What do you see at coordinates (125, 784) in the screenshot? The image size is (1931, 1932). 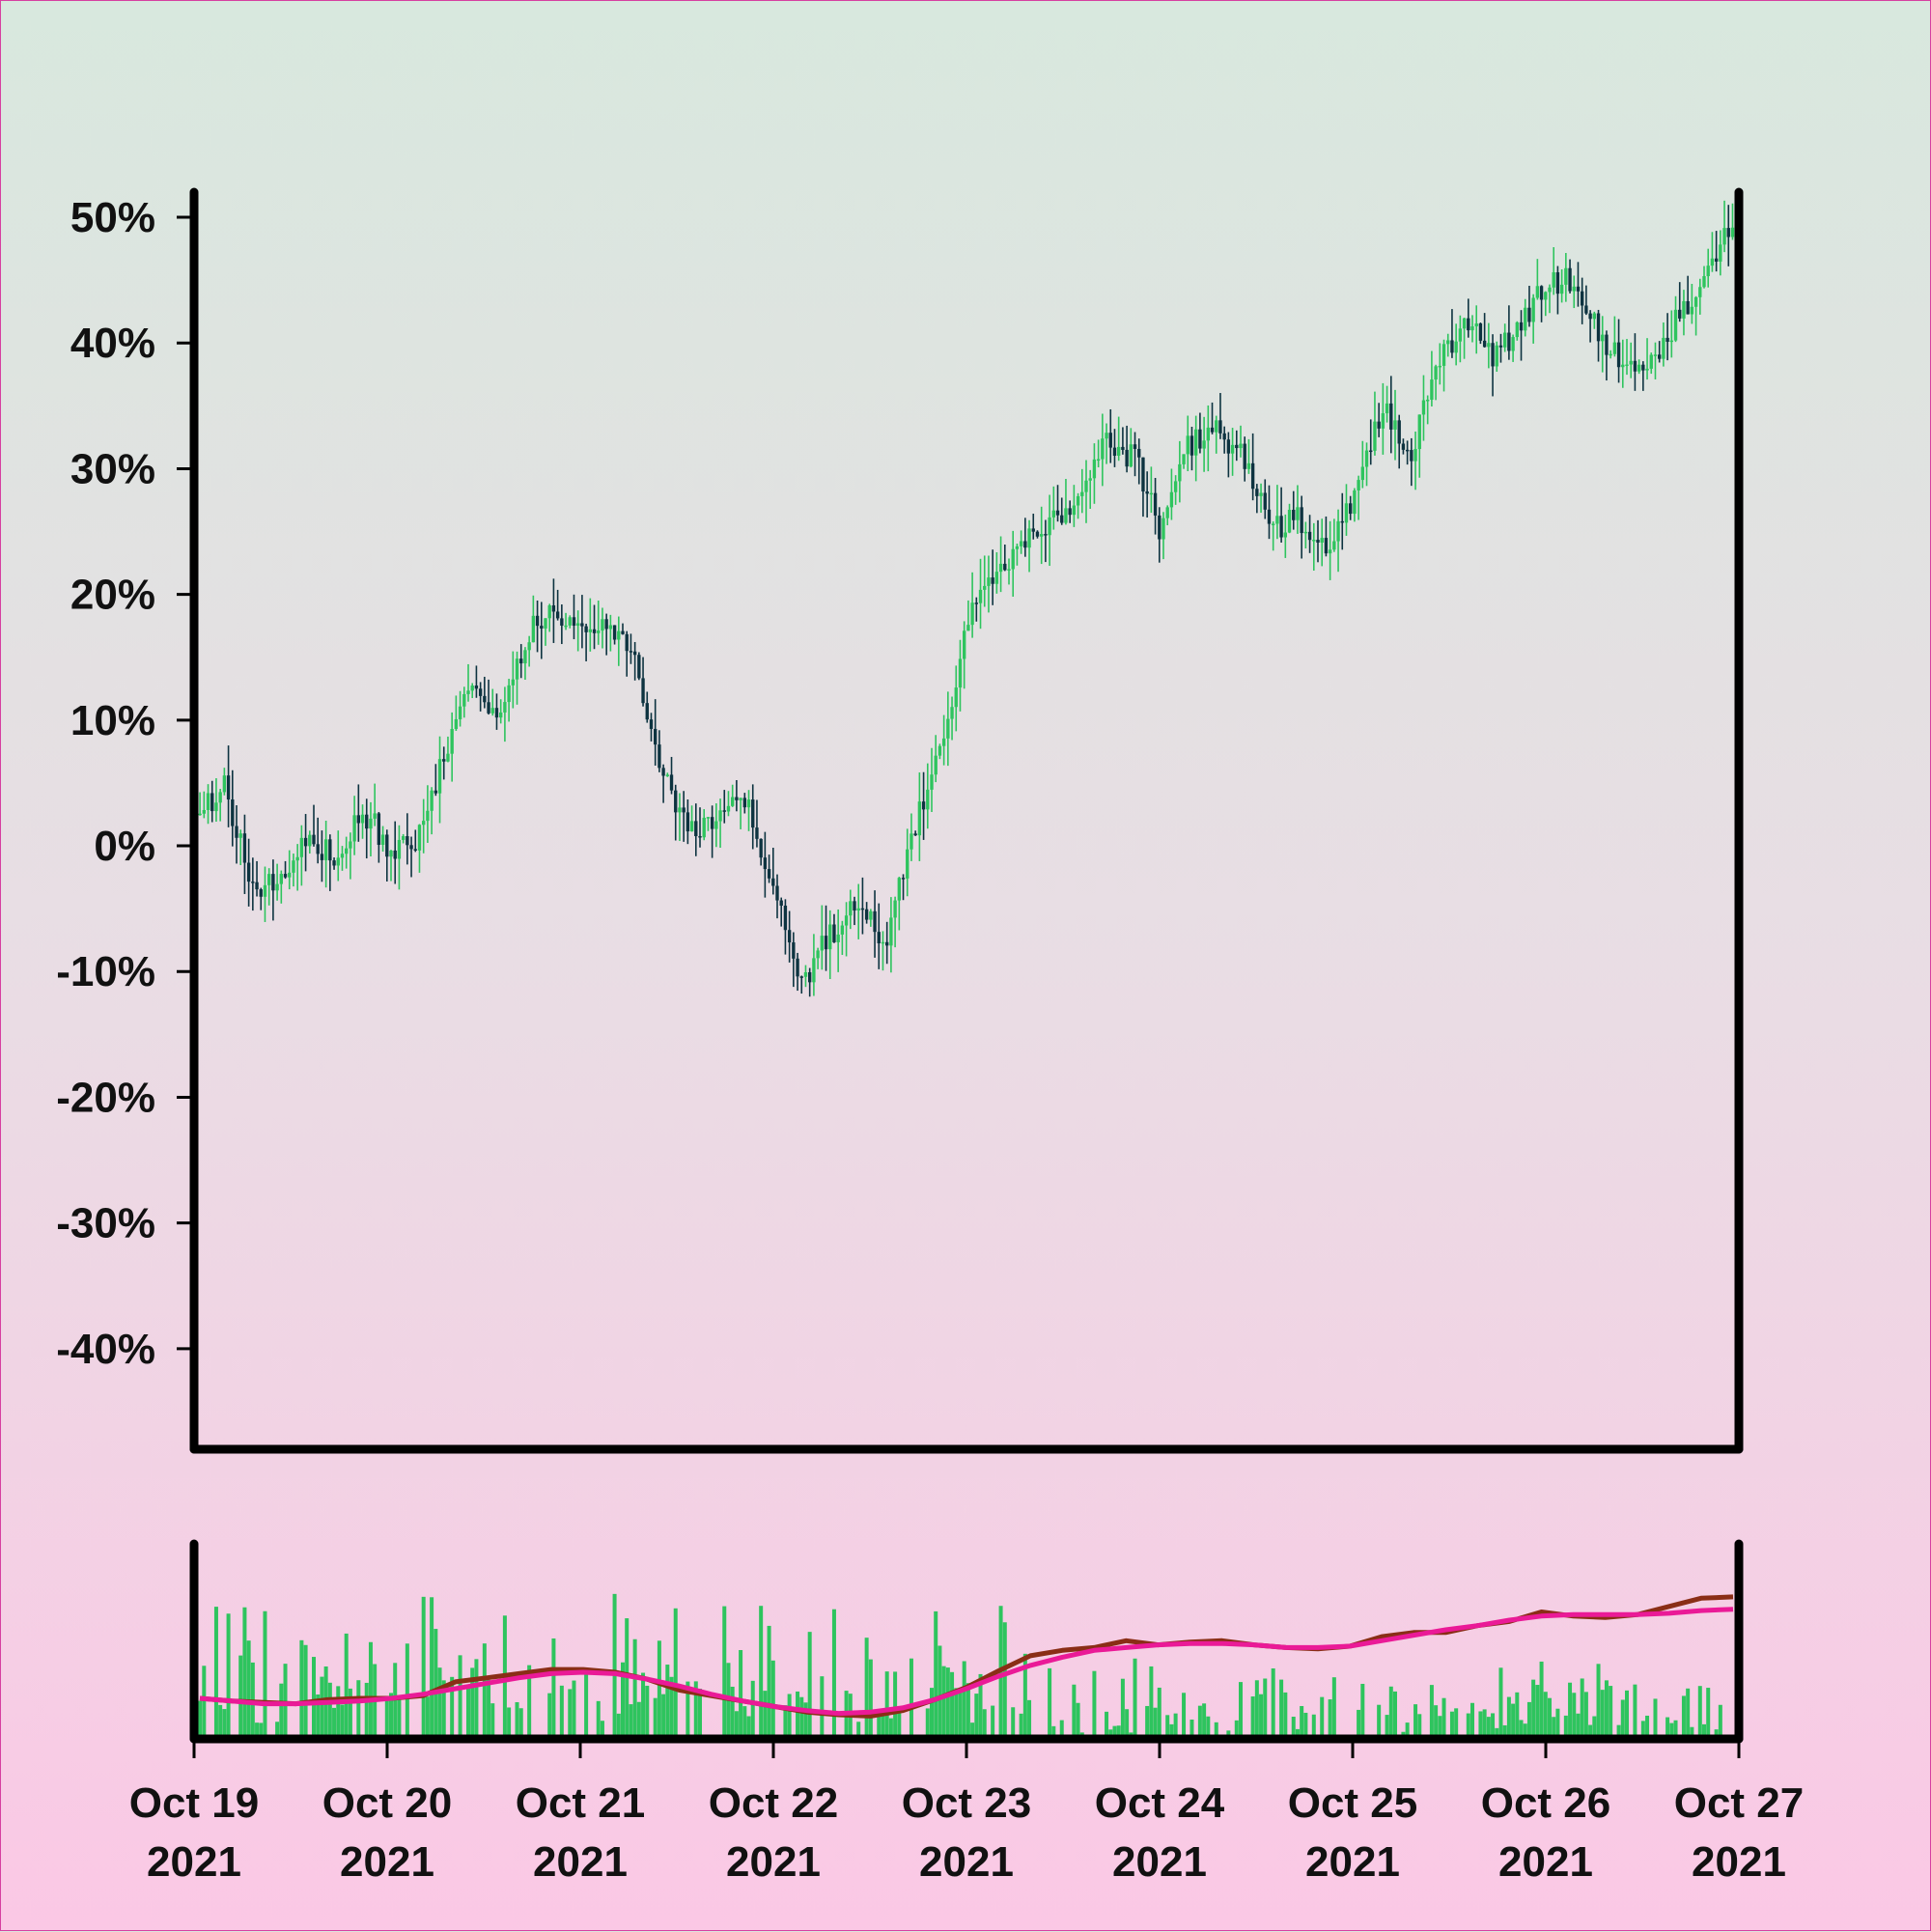 I see `y-axis-ticks: 50% 40% 30% 20% 10% 0% -10% -20% -30% -40%` at bounding box center [125, 784].